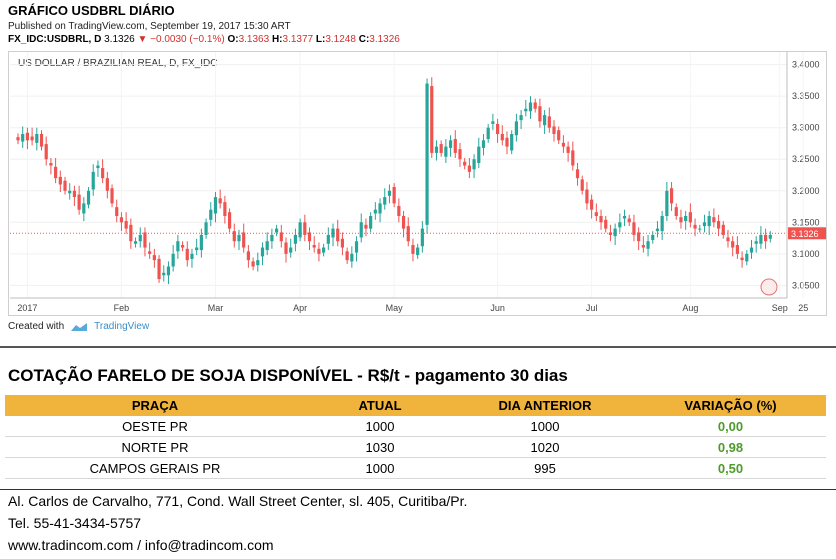 This screenshot has width=836, height=559. What do you see at coordinates (122, 326) in the screenshot?
I see `tradingview-brand: TradingView` at bounding box center [122, 326].